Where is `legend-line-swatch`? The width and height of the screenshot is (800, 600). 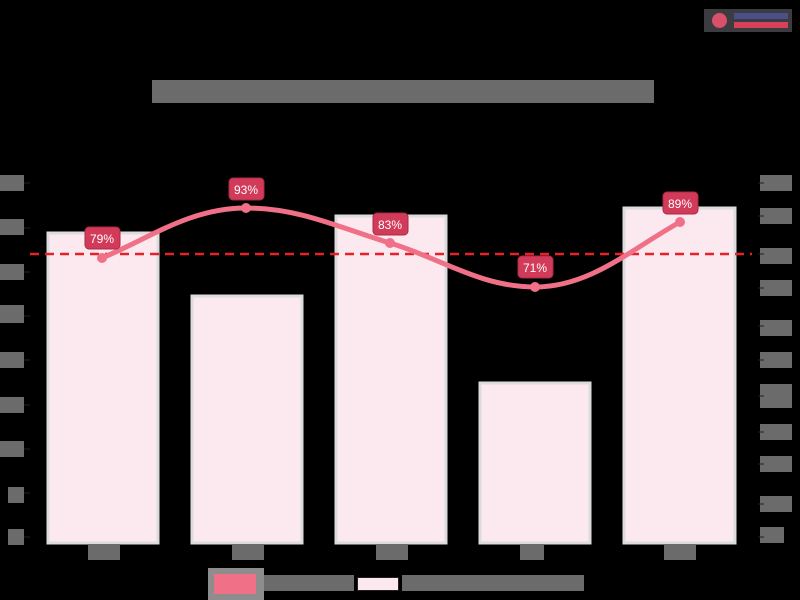
legend-line-swatch is located at coordinates (236, 584).